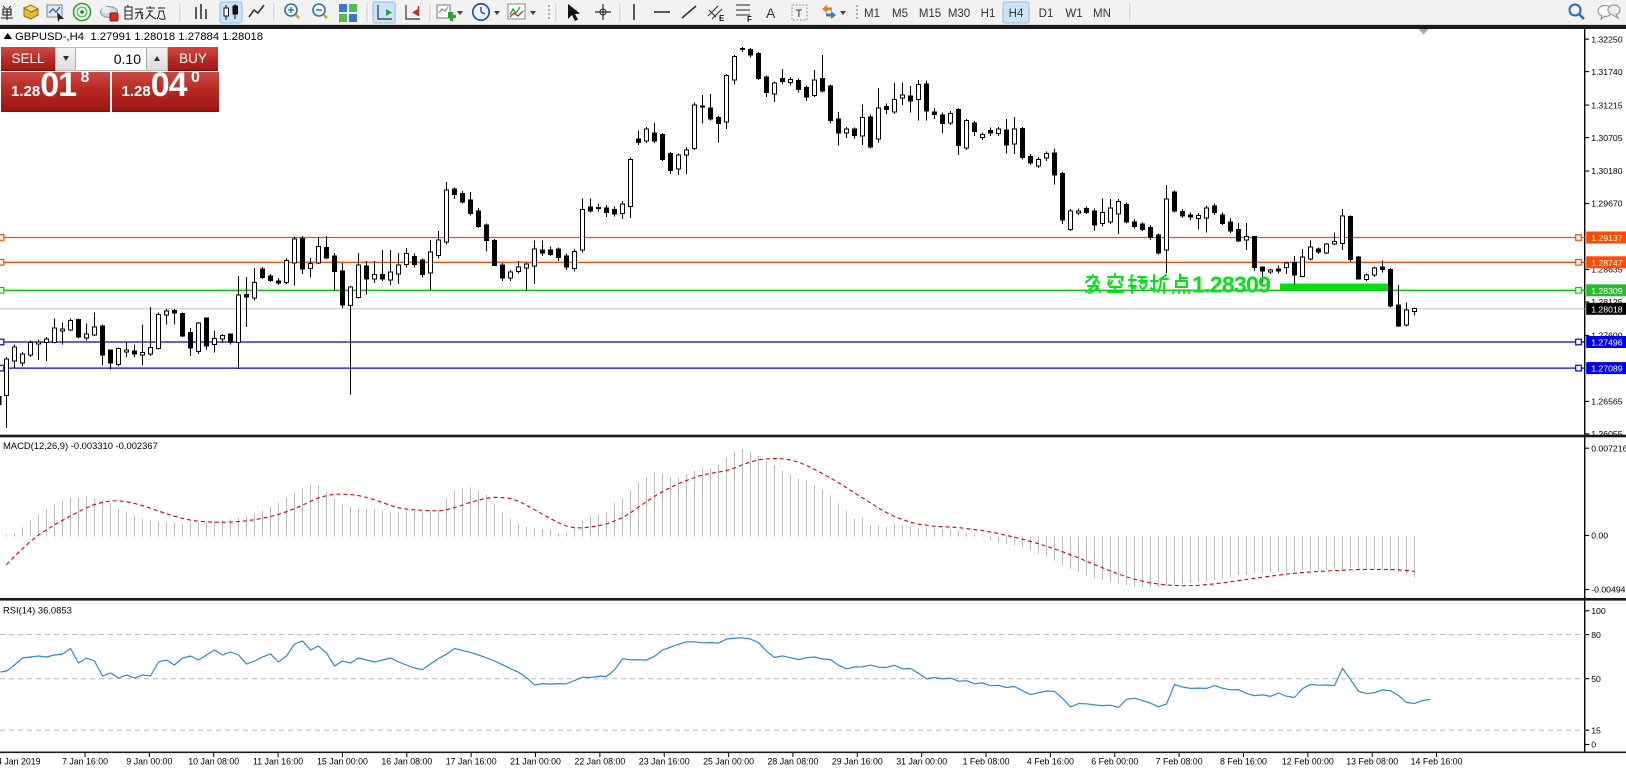  Describe the element at coordinates (1608, 590) in the screenshot. I see `svg-text: -0.004941` at that location.